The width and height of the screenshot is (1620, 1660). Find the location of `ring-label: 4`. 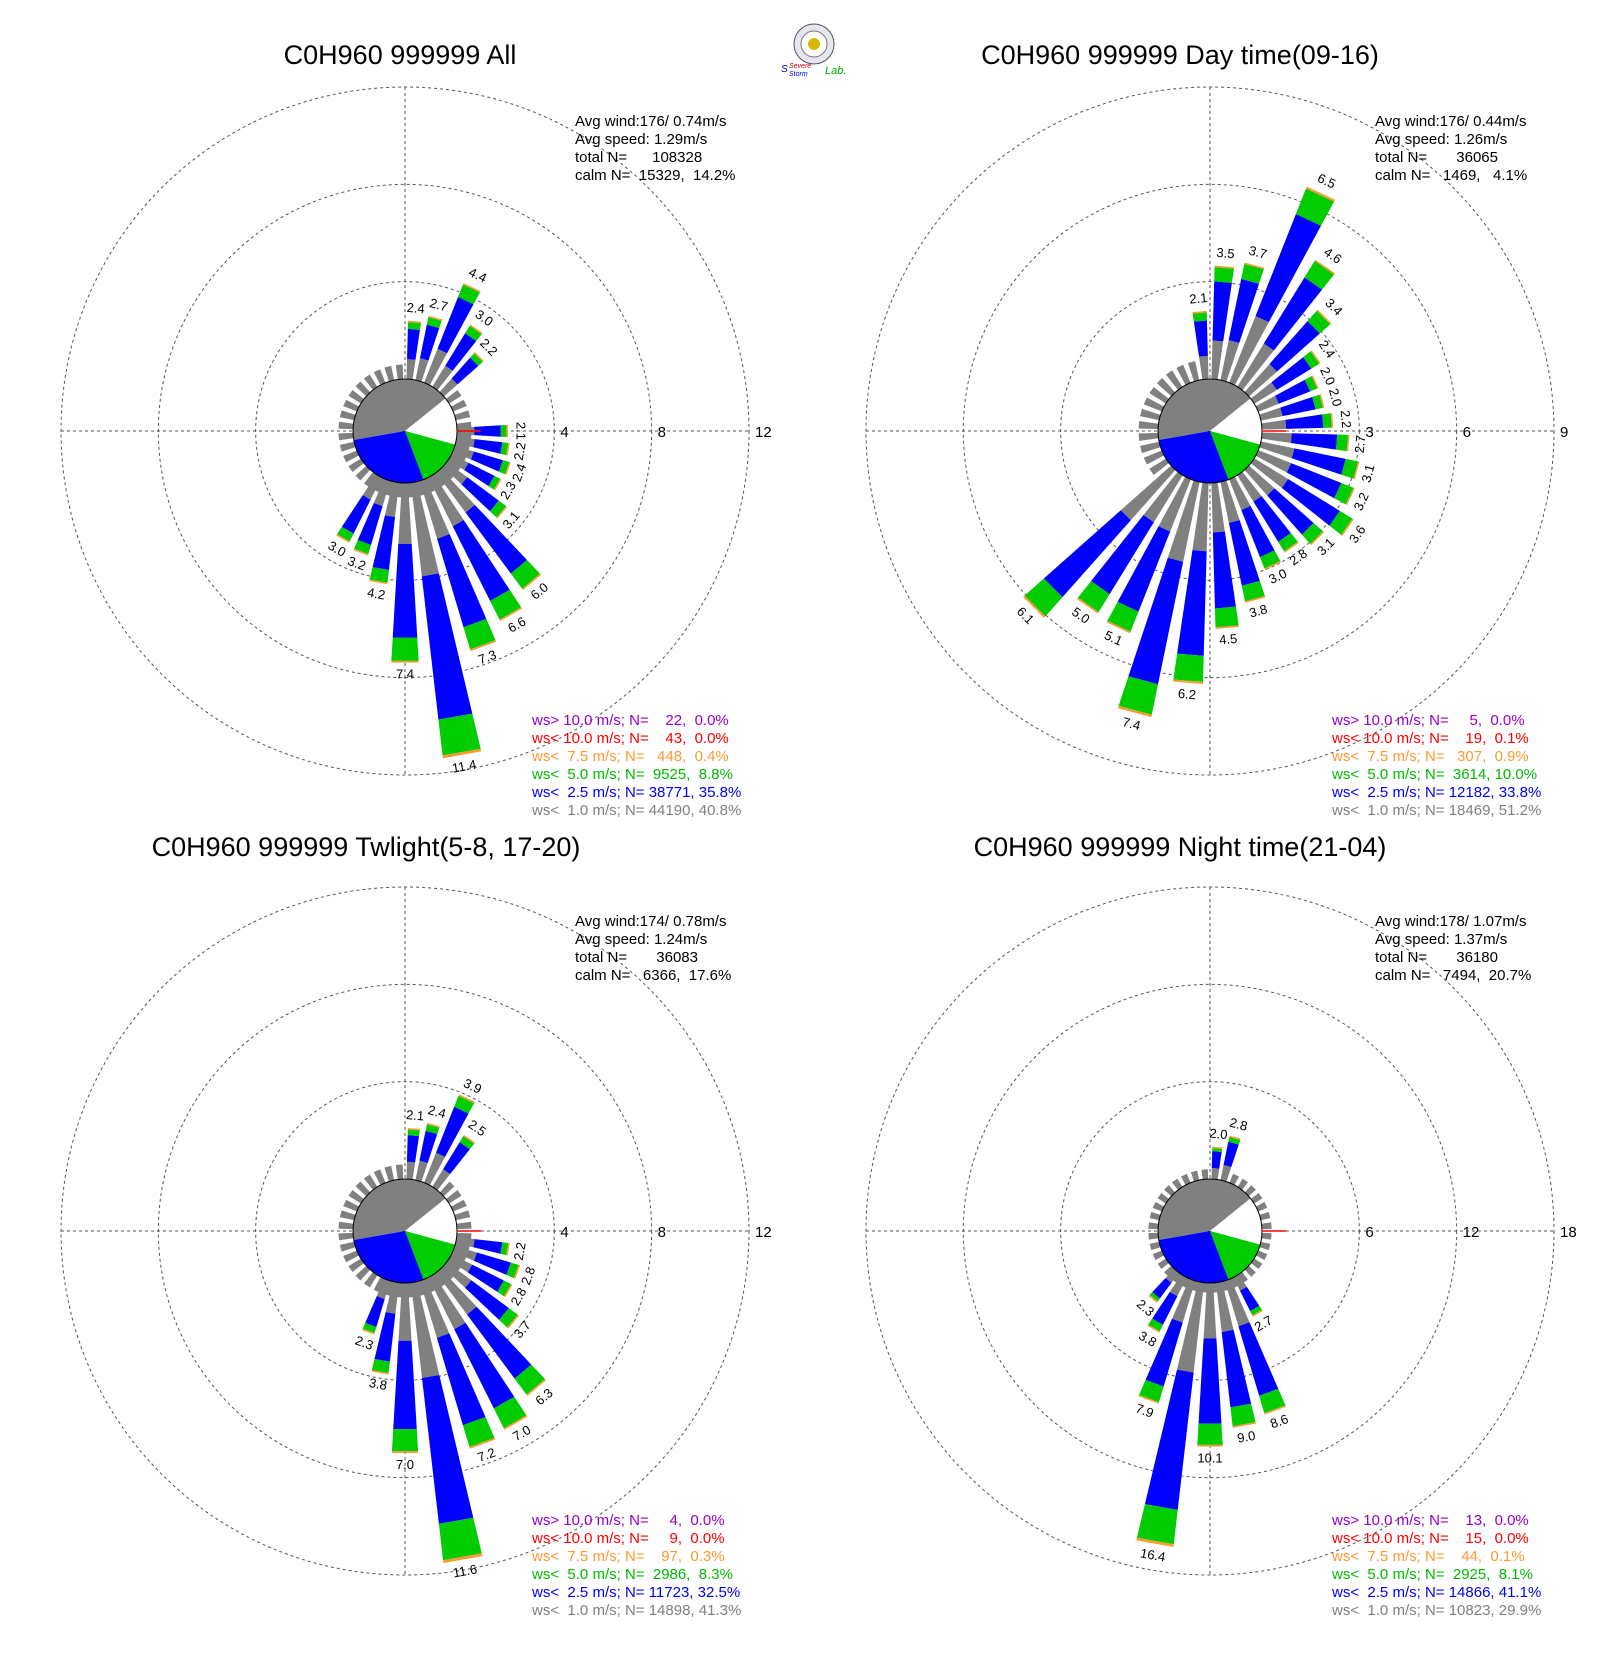

ring-label: 4 is located at coordinates (564, 432).